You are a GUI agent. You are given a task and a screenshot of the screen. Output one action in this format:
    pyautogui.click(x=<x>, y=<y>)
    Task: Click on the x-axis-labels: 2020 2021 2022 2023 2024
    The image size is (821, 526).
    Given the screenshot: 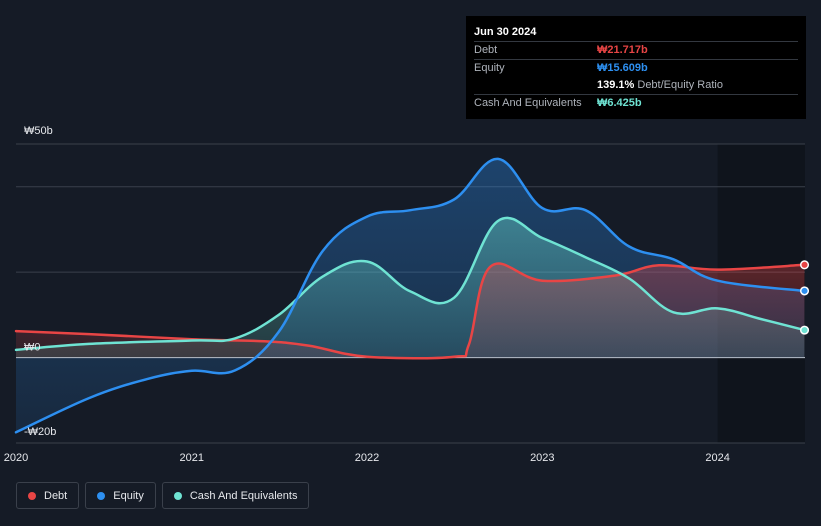 What is the action you would take?
    pyautogui.click(x=367, y=458)
    